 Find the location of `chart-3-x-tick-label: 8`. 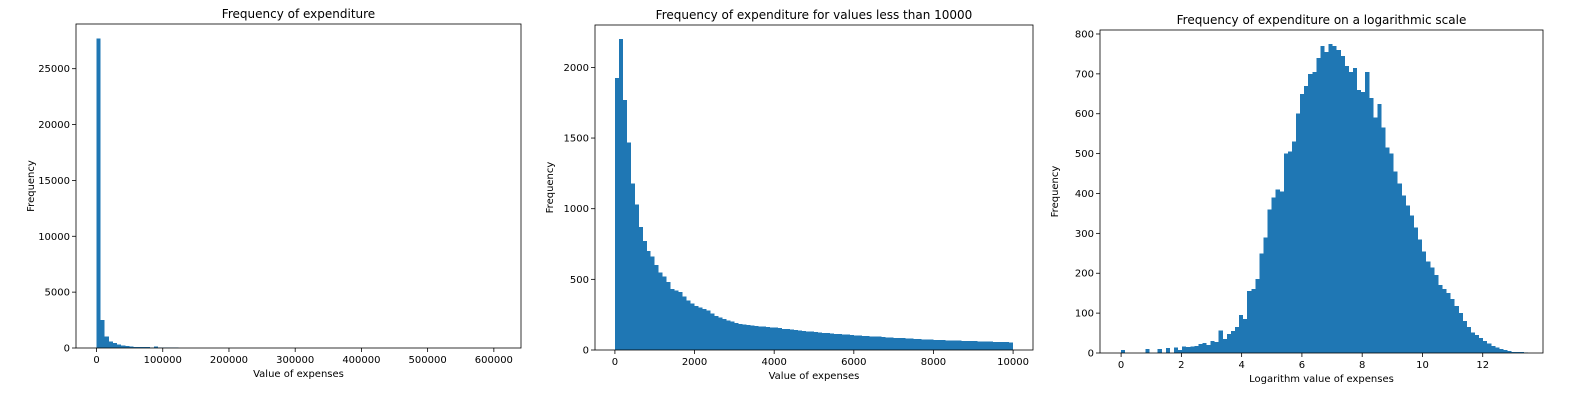

chart-3-x-tick-label: 8 is located at coordinates (1362, 365).